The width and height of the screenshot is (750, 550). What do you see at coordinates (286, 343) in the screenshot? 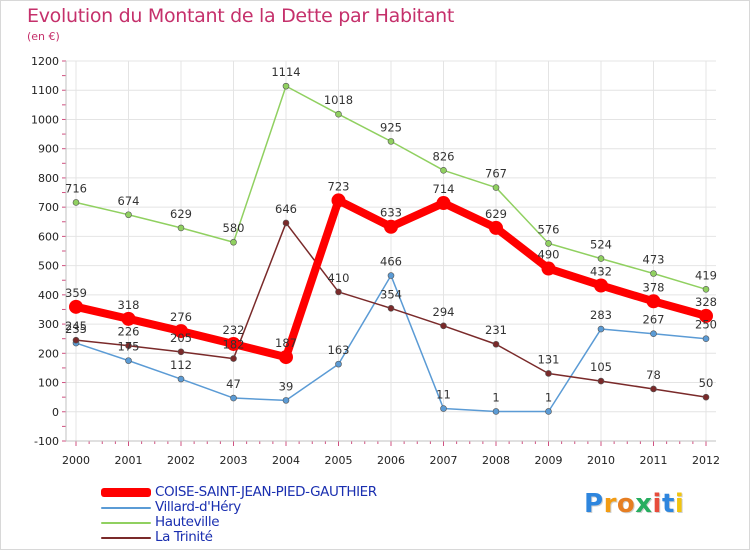
I see `data-label: 187` at bounding box center [286, 343].